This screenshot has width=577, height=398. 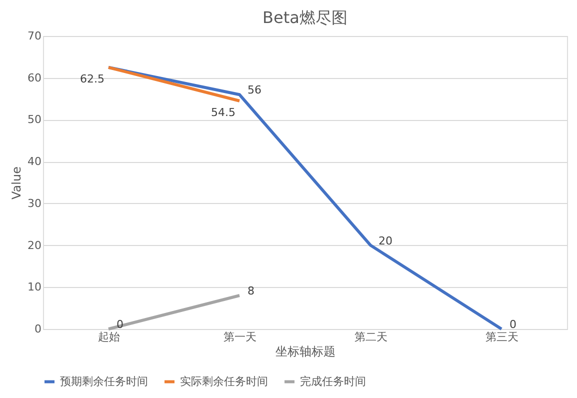 I want to click on y-tick-label: 70, so click(x=35, y=36).